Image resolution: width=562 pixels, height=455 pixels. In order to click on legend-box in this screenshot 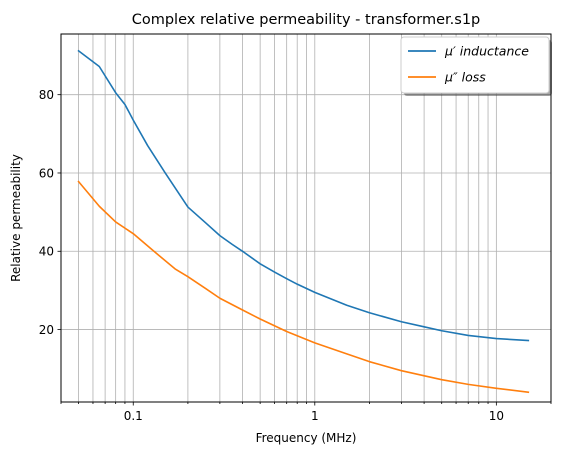, I will do `click(475, 65)`.